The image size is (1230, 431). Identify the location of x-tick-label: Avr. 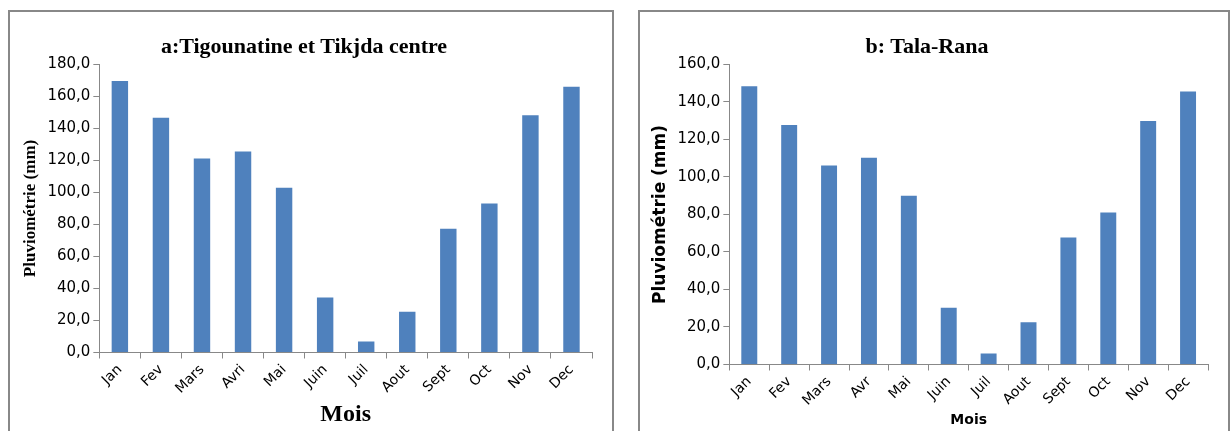
(860, 386).